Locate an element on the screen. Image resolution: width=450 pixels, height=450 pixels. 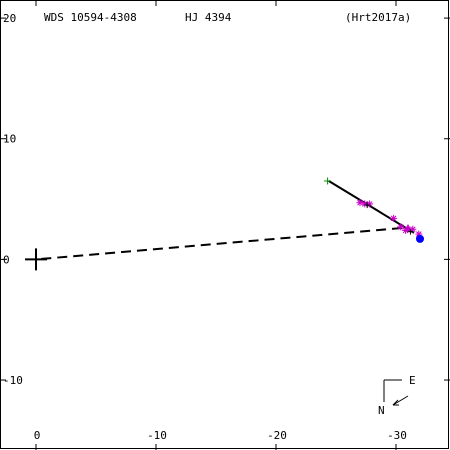
primary-star-marker is located at coordinates (36, 259).